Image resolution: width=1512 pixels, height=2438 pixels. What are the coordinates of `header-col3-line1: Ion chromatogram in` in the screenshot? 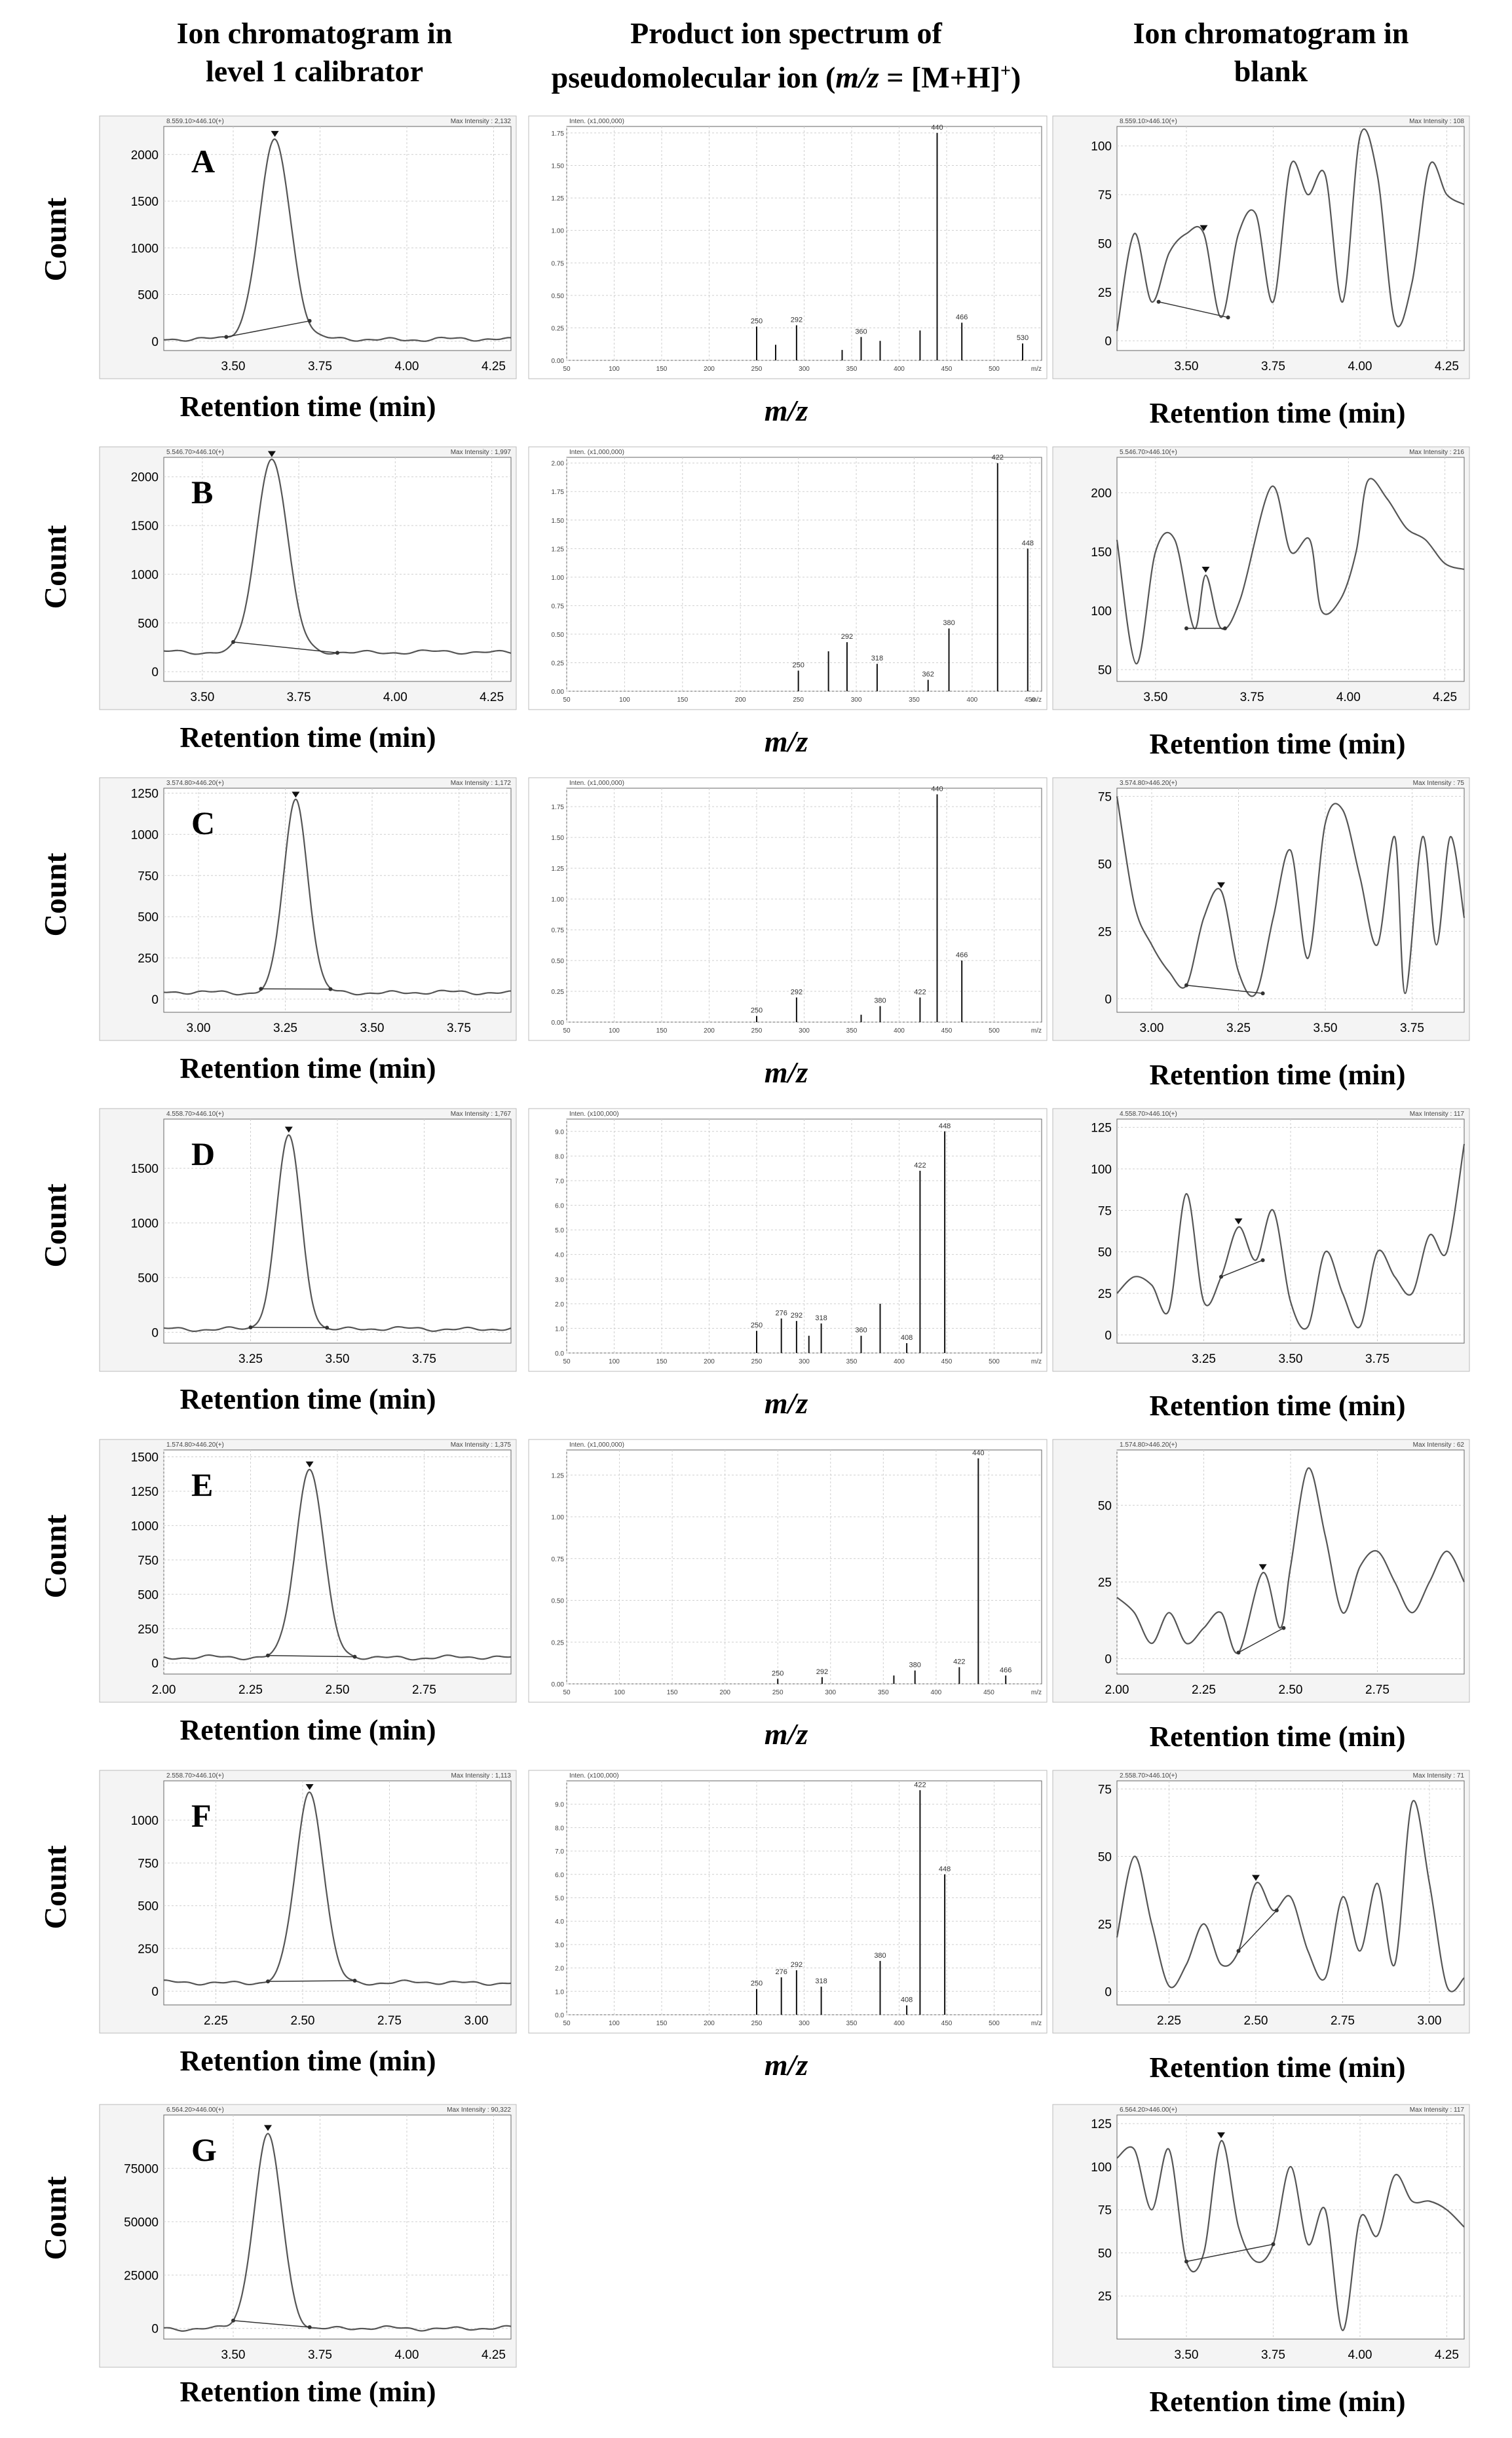 It's located at (1271, 33).